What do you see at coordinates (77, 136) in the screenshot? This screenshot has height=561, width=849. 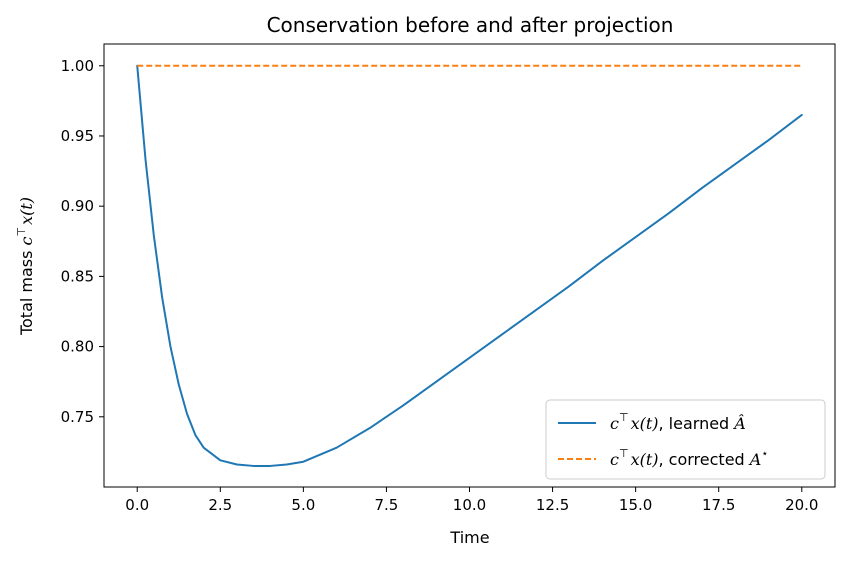 I see `y-tick-label: 0.95` at bounding box center [77, 136].